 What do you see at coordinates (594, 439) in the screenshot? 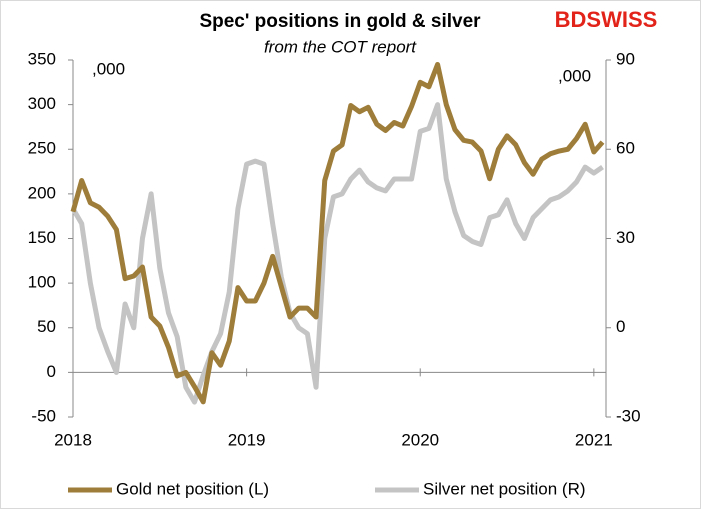
I see `x-tick-label: 2021` at bounding box center [594, 439].